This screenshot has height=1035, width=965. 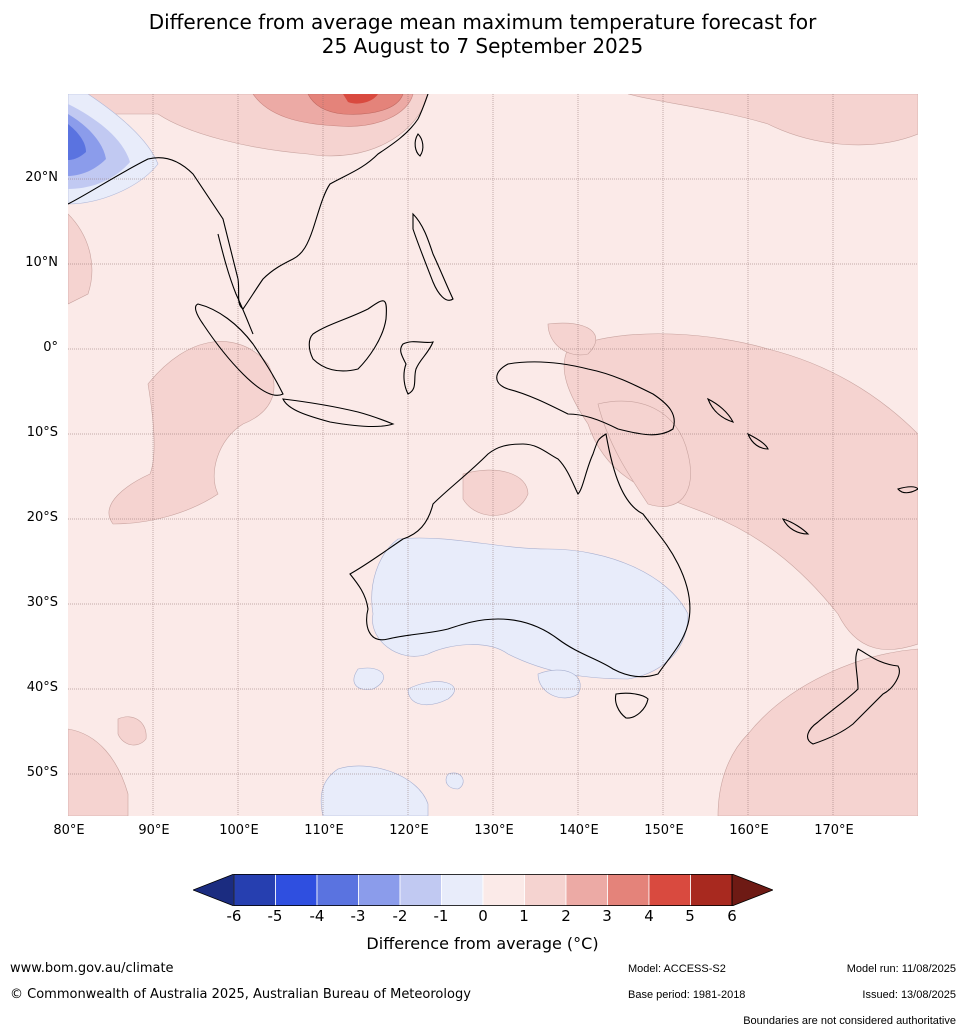 What do you see at coordinates (909, 995) in the screenshot?
I see `issued-text: Issued: 13/08/2025` at bounding box center [909, 995].